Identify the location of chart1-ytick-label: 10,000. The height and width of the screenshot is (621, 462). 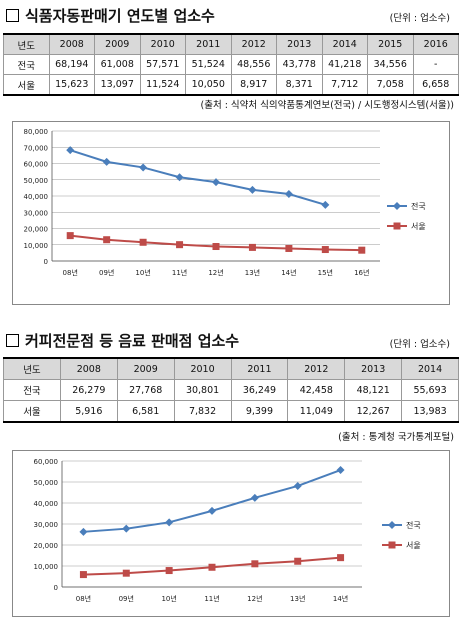
(36, 246).